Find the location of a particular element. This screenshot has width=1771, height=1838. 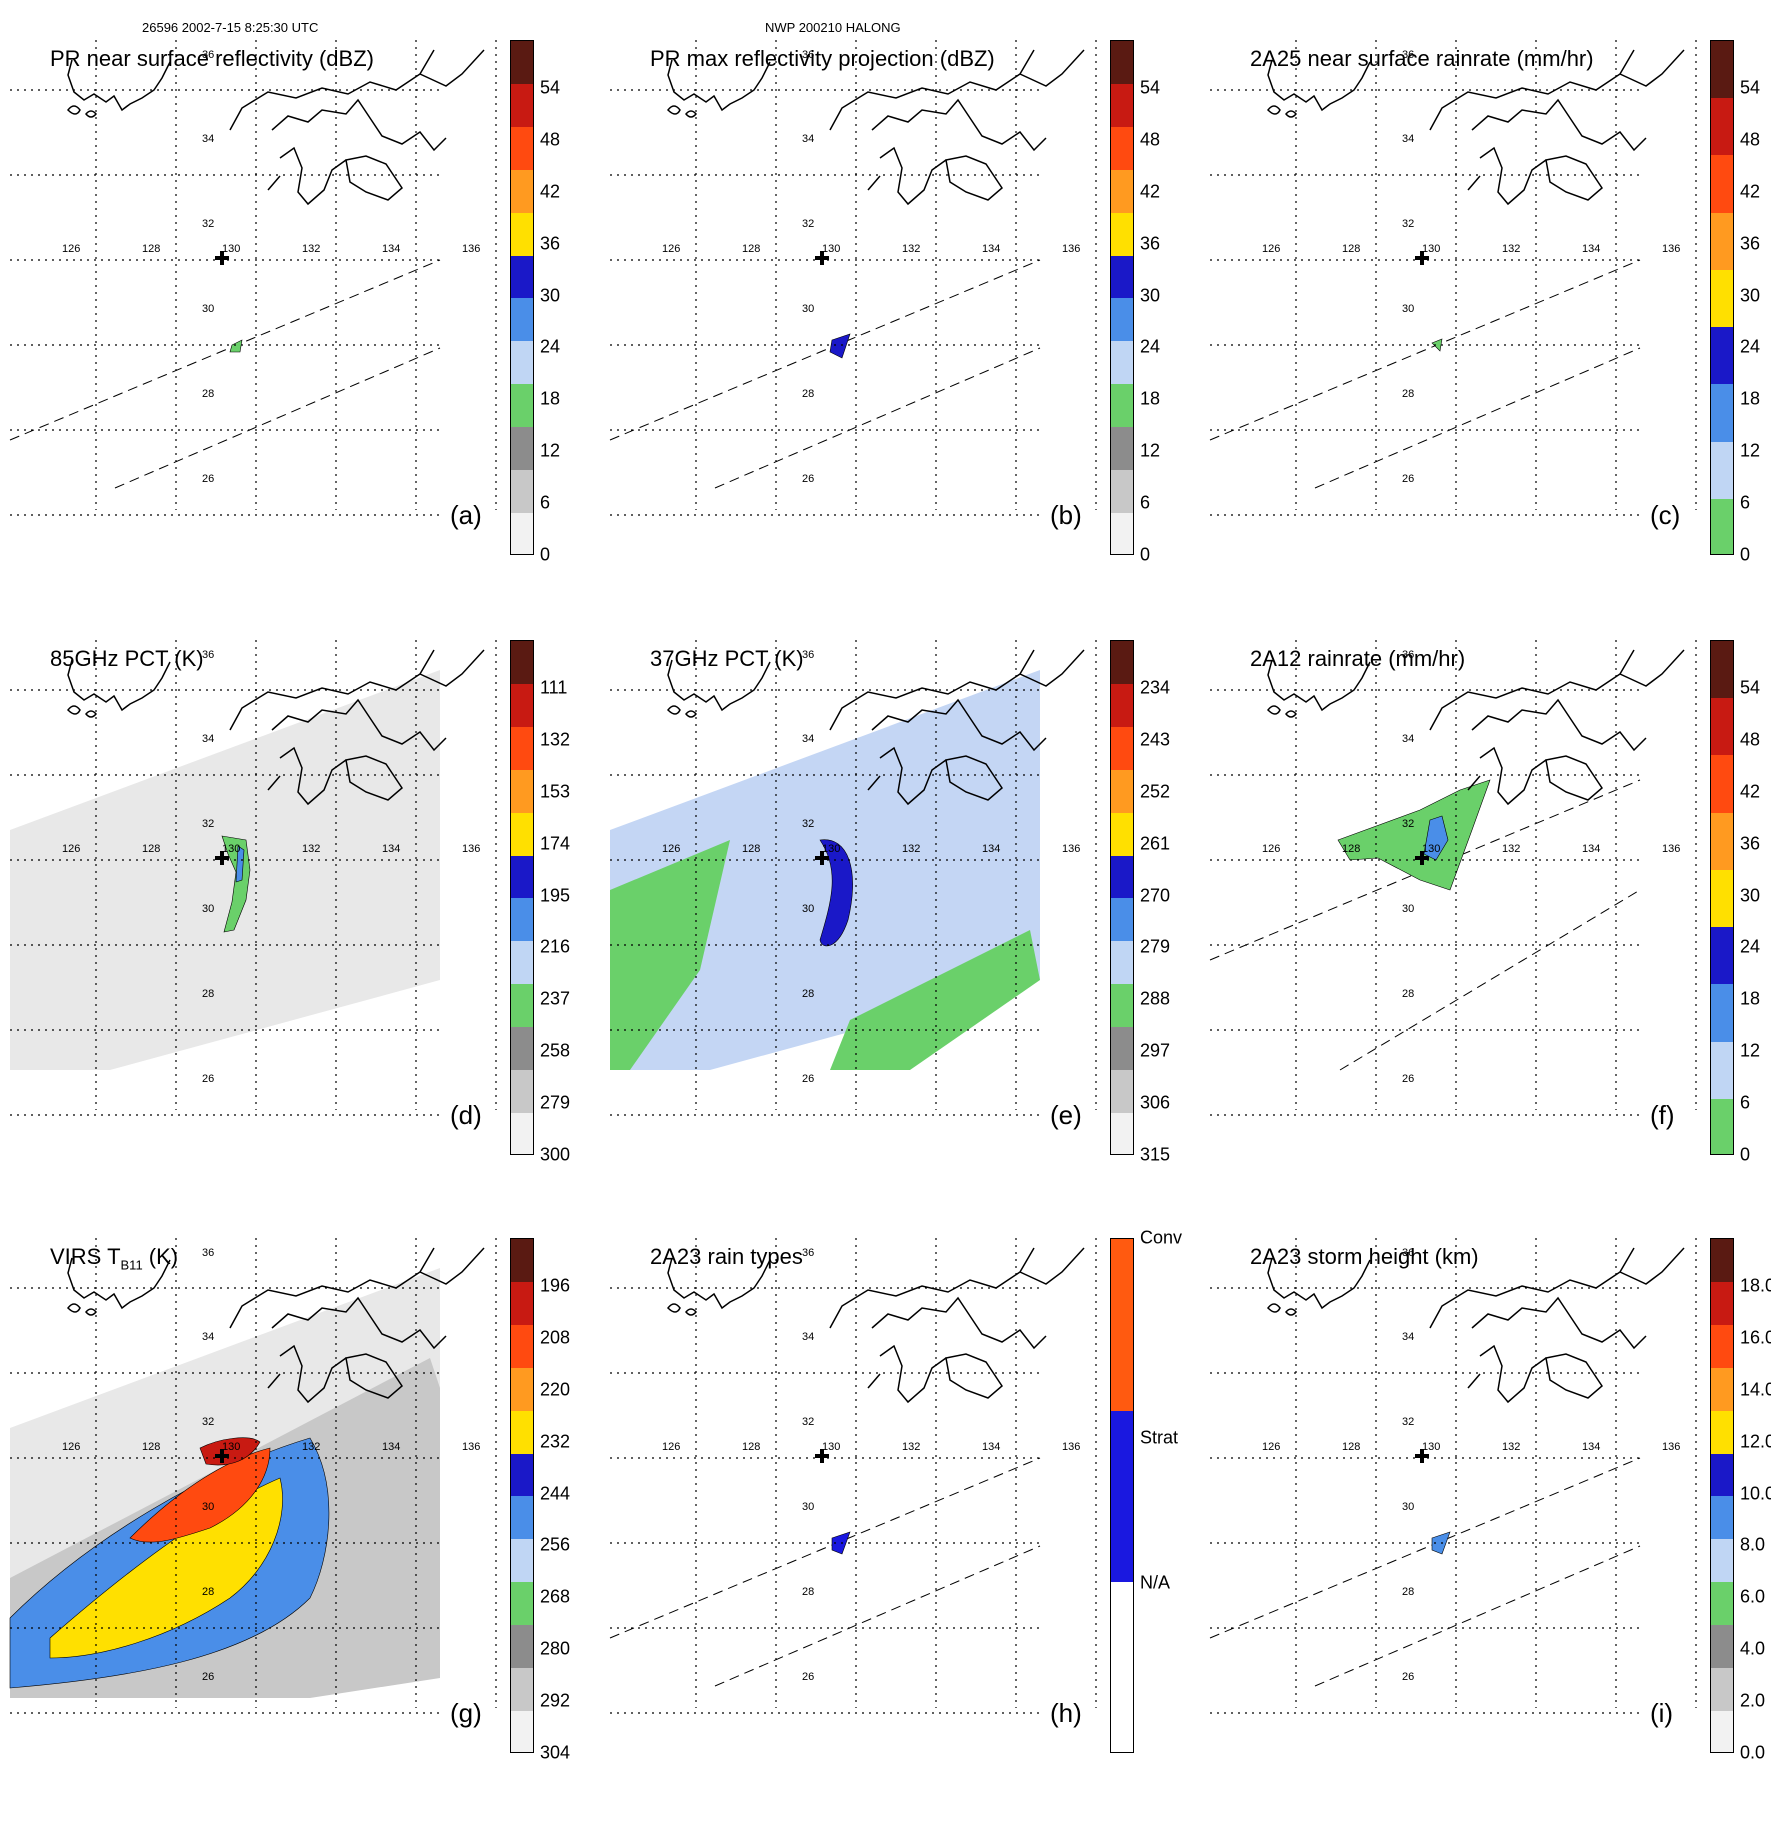

panel-title: 2A25 near surface rainrate (mm/hr) is located at coordinates (1422, 58).